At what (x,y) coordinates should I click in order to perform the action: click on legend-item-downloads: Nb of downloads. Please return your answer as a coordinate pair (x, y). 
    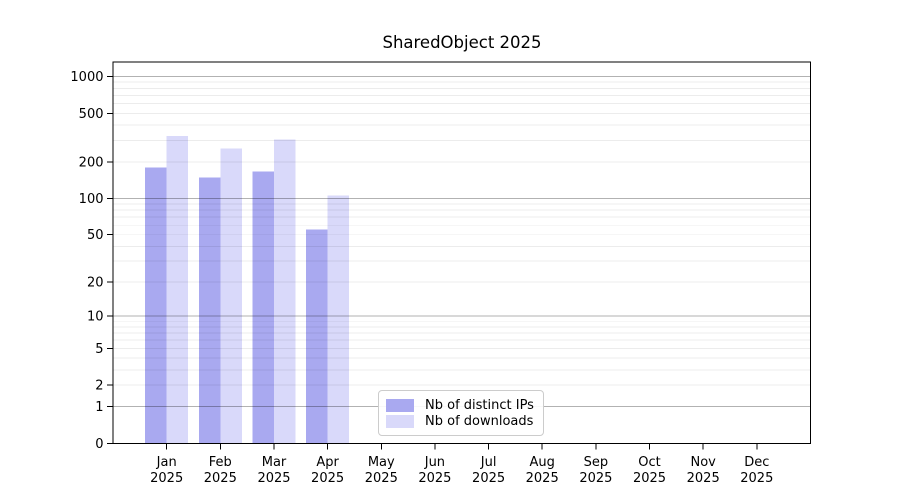
    Looking at the image, I should click on (461, 421).